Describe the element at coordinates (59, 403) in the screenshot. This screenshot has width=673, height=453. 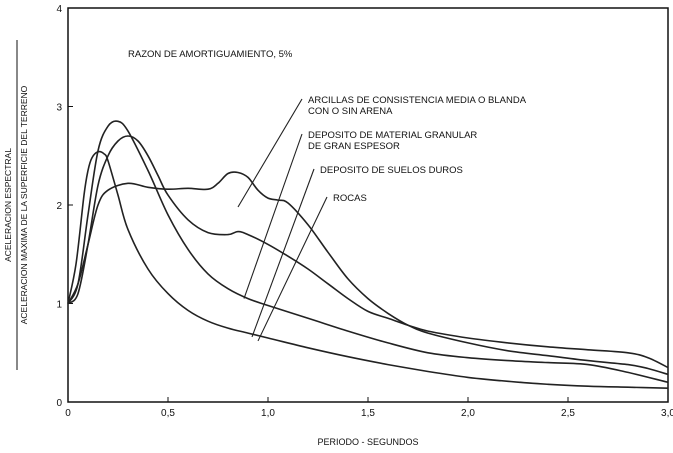
I see `y-tick-label: 0` at that location.